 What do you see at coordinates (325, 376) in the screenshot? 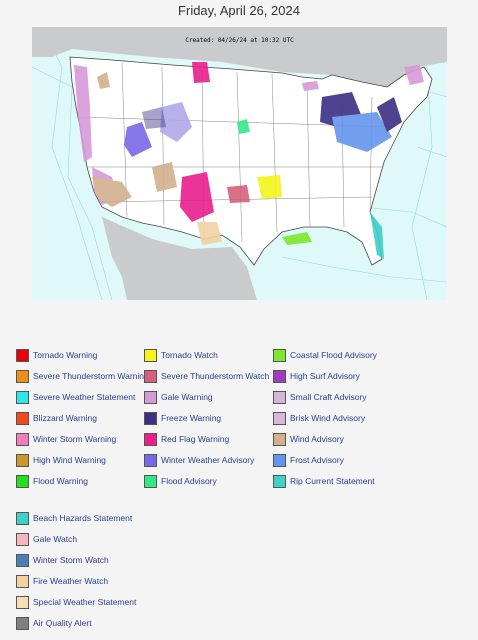
I see `legend-label: High Surf Advisory` at bounding box center [325, 376].